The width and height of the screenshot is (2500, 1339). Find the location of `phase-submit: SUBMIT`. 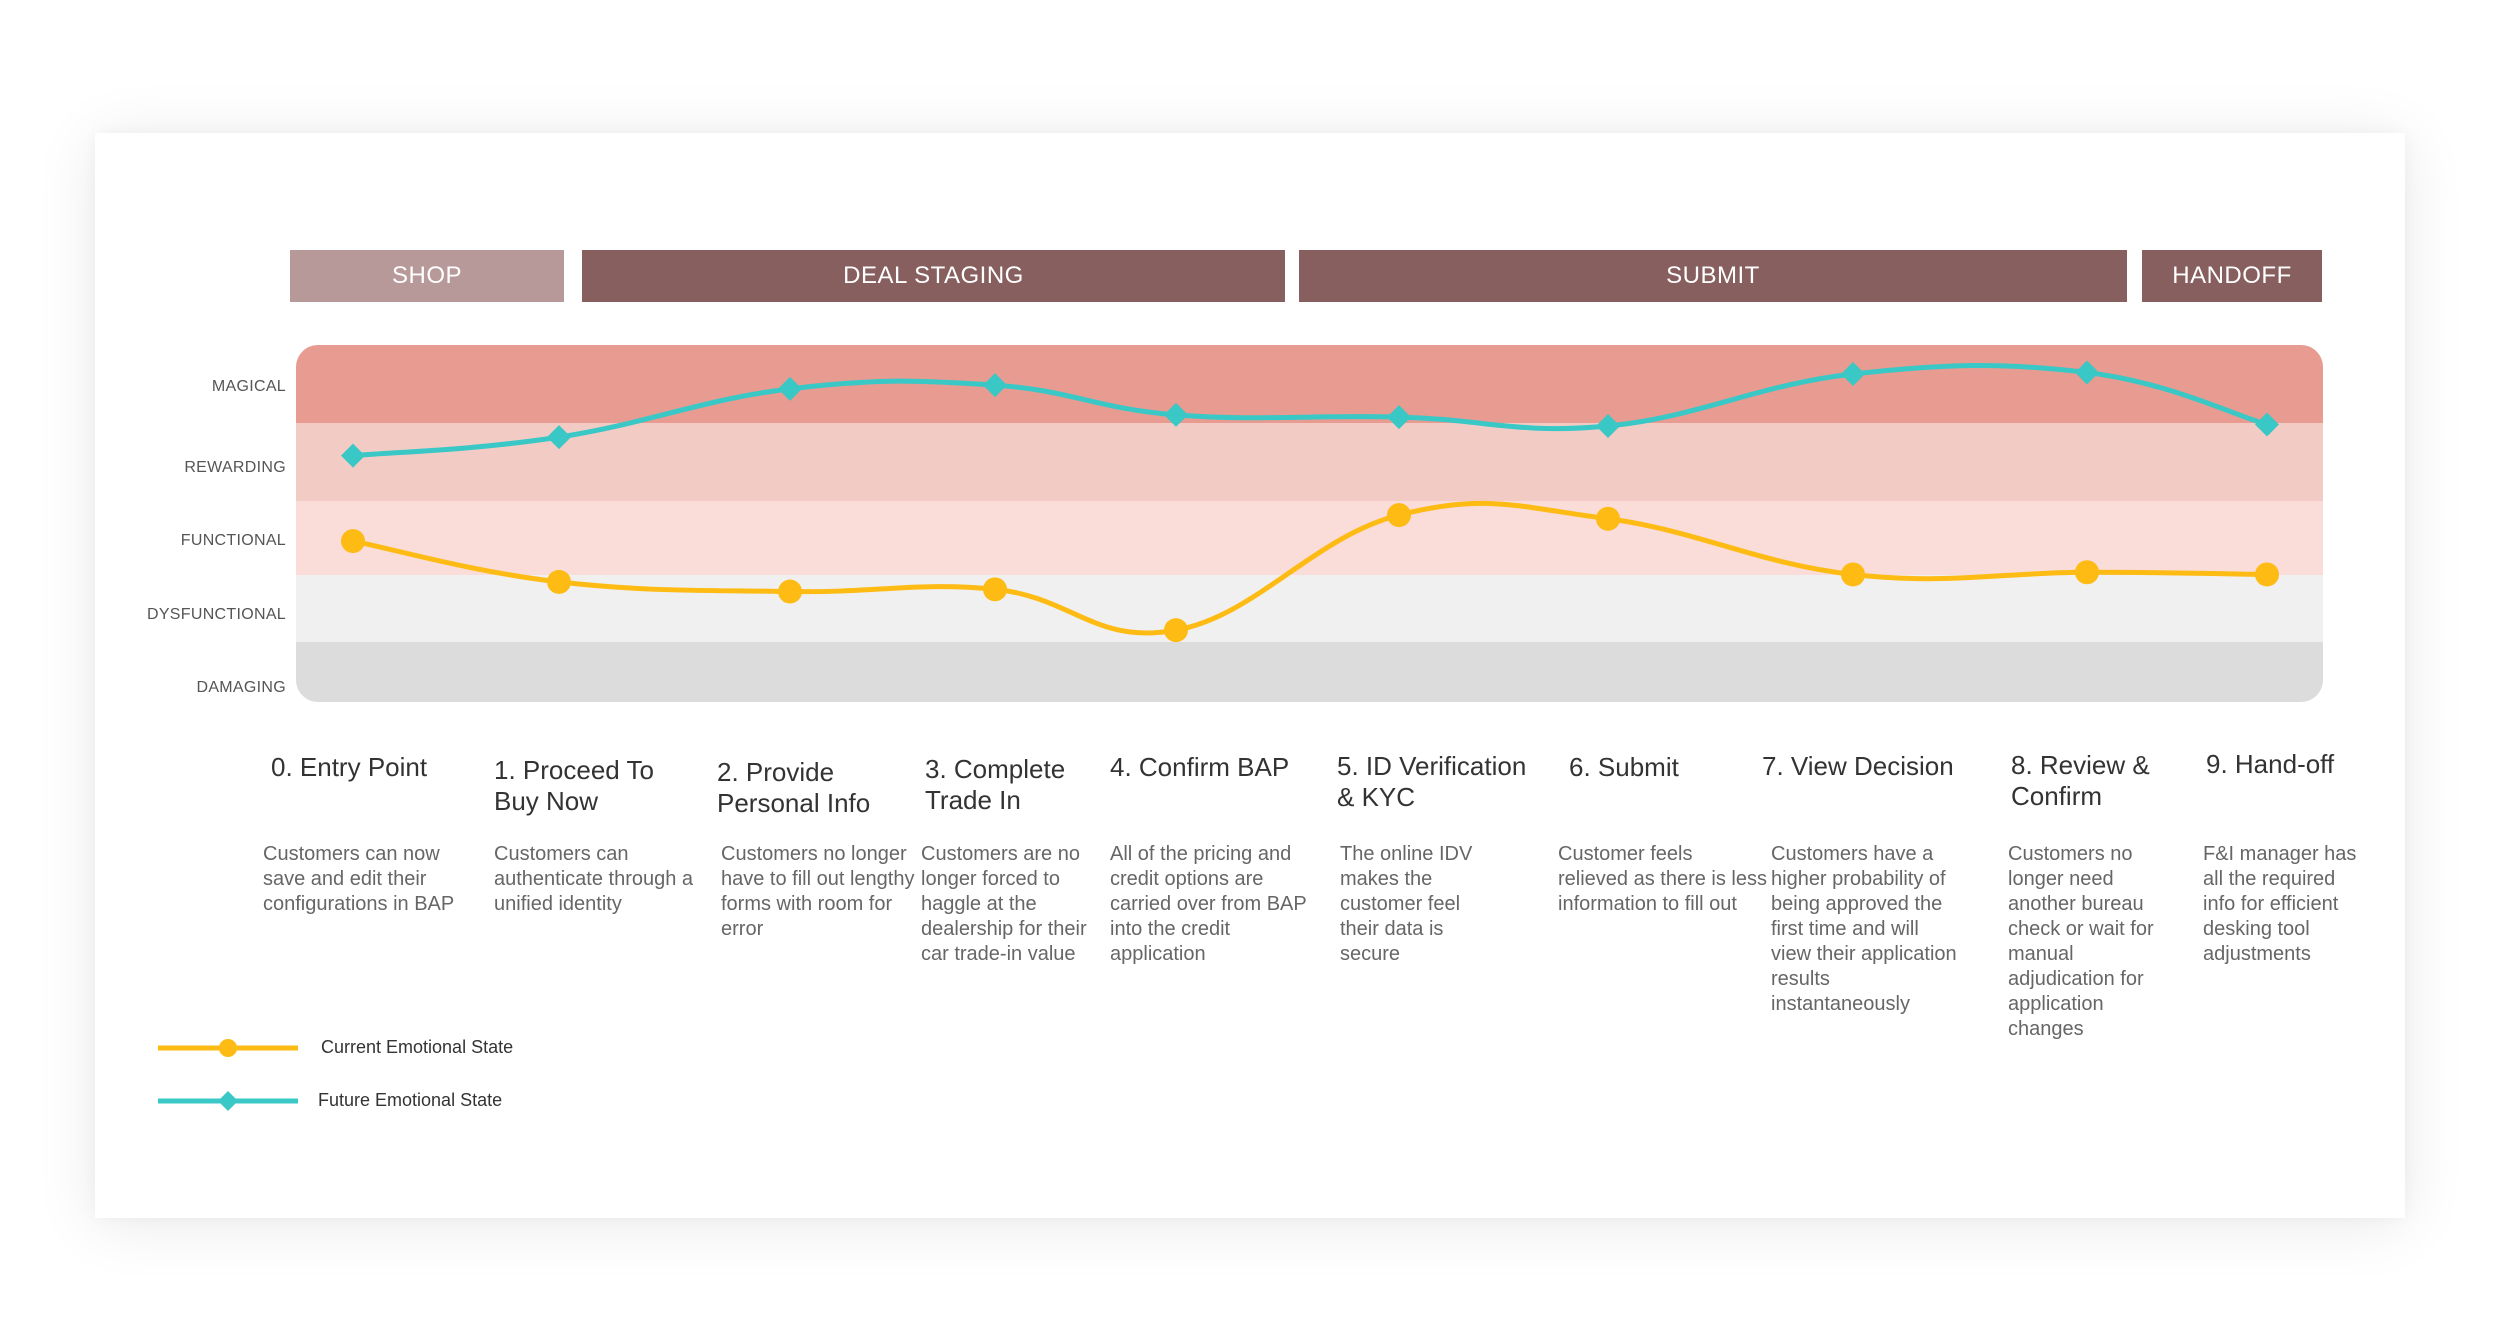

phase-submit: SUBMIT is located at coordinates (1713, 276).